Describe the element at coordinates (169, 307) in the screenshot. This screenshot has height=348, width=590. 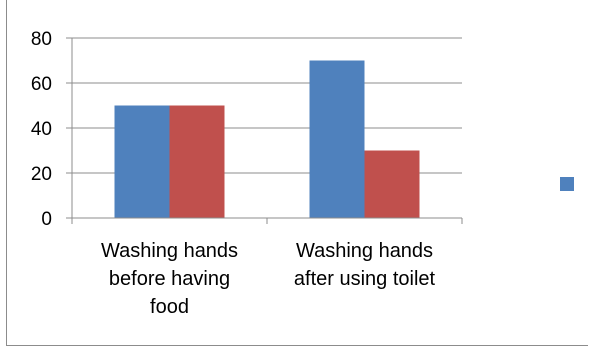
I see `x-category-label-line: food` at that location.